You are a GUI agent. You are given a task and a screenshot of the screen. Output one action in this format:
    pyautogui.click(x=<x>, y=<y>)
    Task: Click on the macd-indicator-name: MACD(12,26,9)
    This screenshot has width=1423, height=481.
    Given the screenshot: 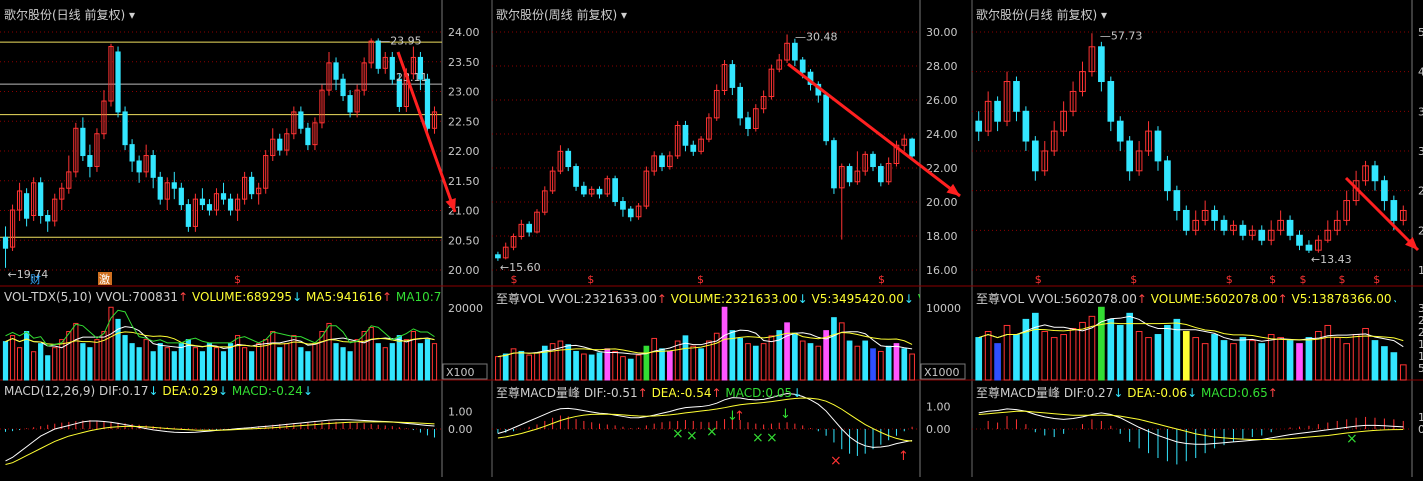 What is the action you would take?
    pyautogui.click(x=50, y=391)
    